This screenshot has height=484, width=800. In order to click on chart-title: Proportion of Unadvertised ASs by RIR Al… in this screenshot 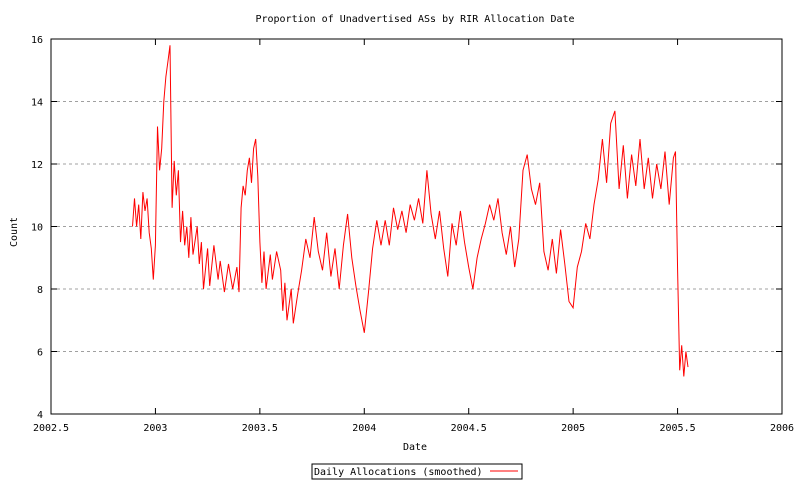, I will do `click(414, 19)`.